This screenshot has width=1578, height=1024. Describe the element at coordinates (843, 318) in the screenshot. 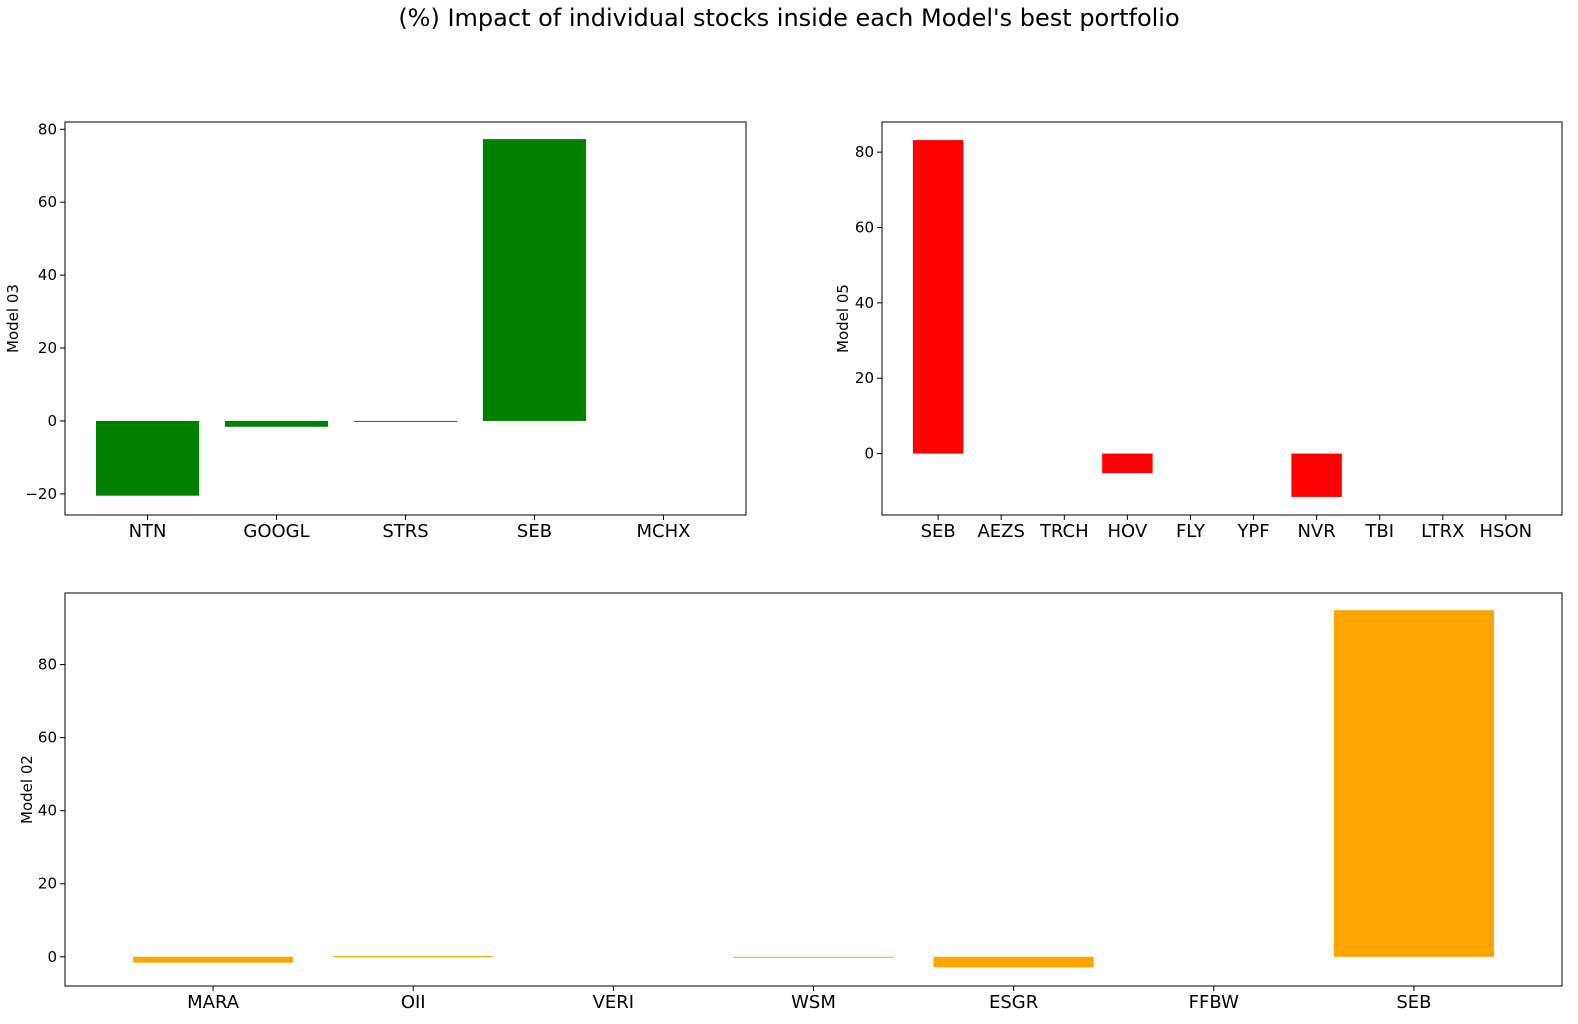

I see `y-axis-label: Model 05` at that location.